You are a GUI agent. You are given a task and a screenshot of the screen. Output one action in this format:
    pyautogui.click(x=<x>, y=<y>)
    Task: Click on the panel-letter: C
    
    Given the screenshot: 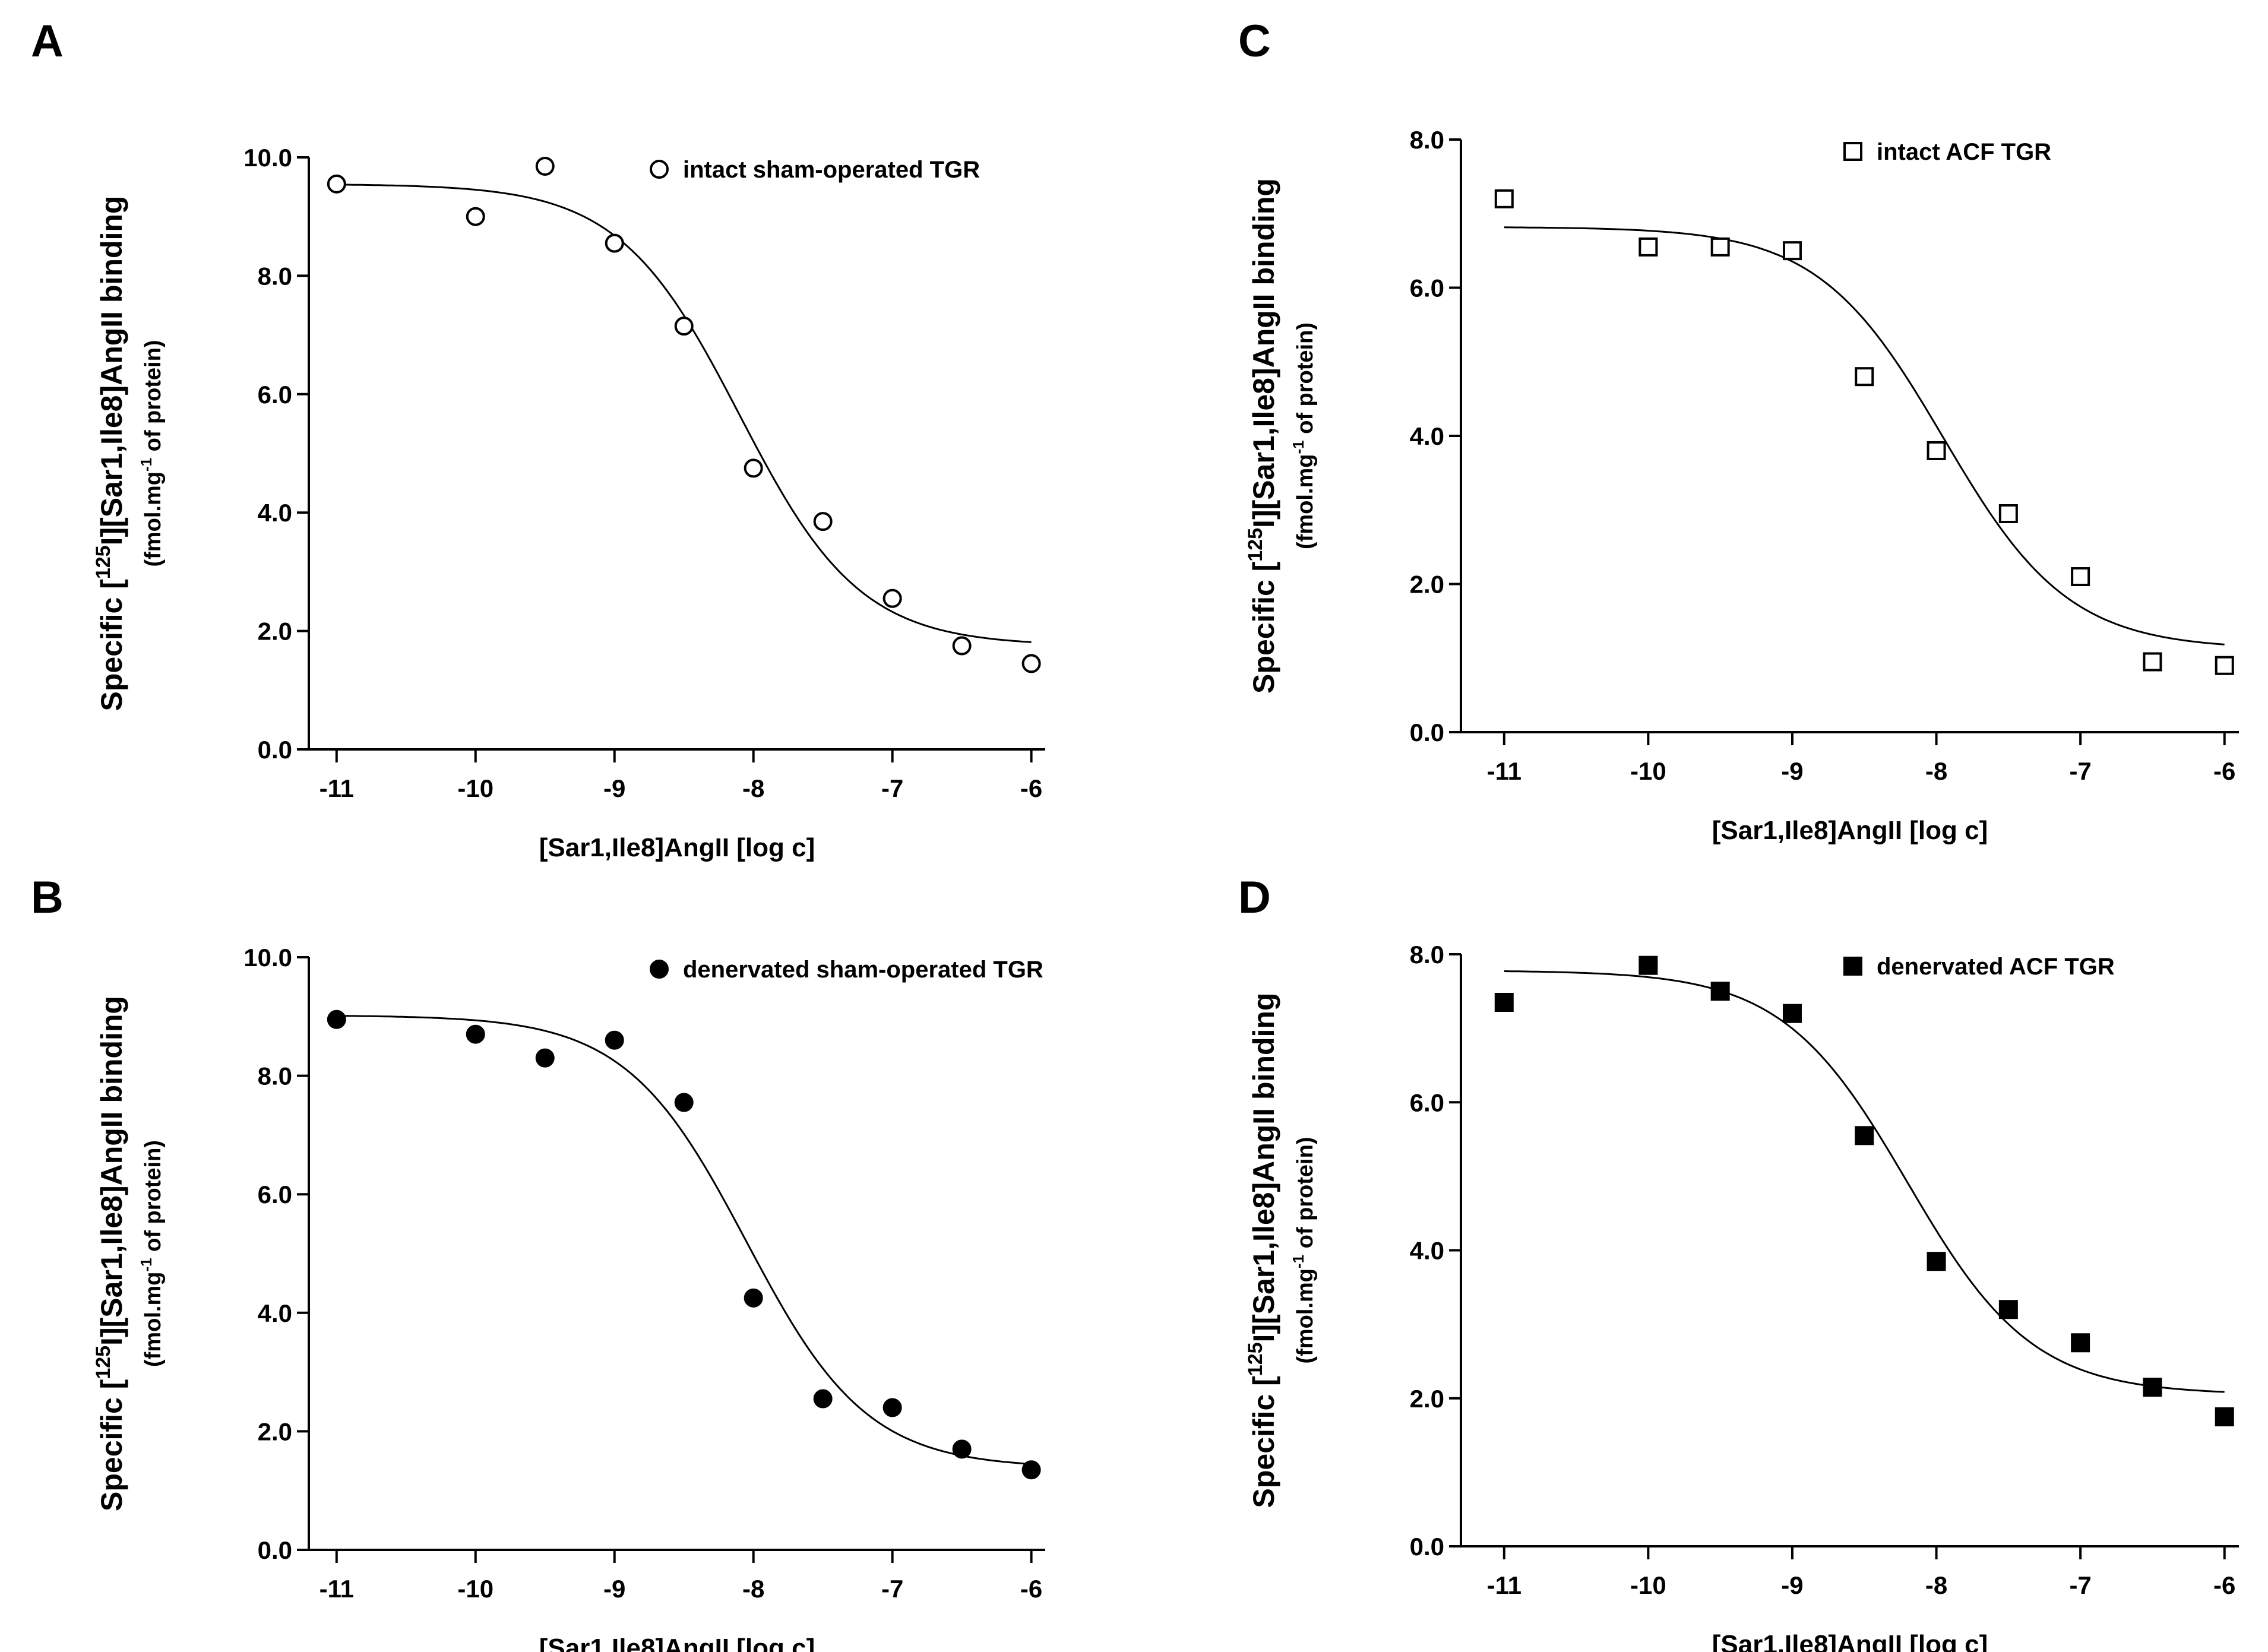 What is the action you would take?
    pyautogui.click(x=1254, y=41)
    